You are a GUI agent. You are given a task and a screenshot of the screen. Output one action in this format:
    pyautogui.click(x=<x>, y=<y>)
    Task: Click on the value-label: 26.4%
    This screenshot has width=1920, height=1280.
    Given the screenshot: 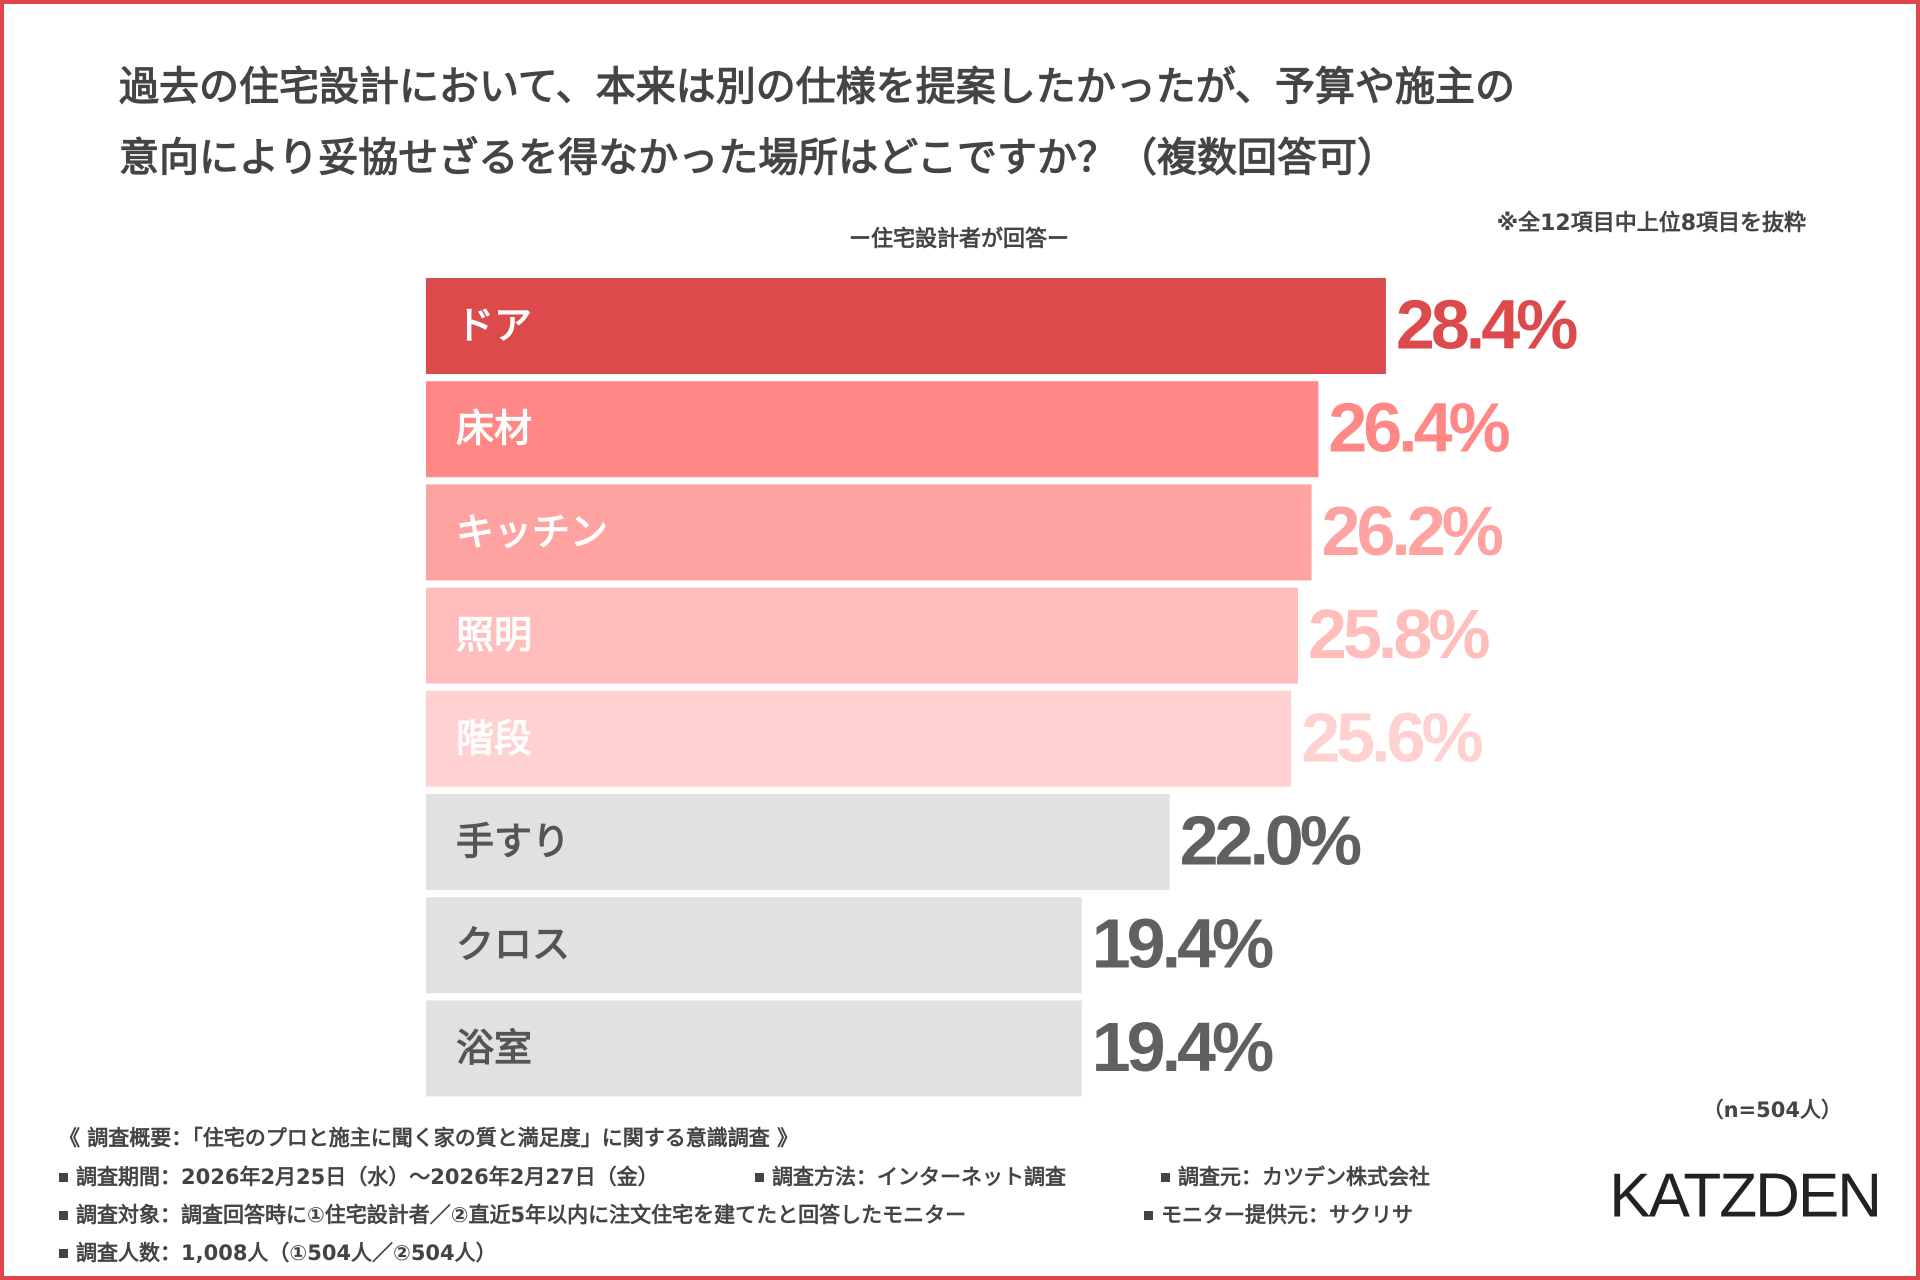 What is the action you would take?
    pyautogui.click(x=1418, y=428)
    